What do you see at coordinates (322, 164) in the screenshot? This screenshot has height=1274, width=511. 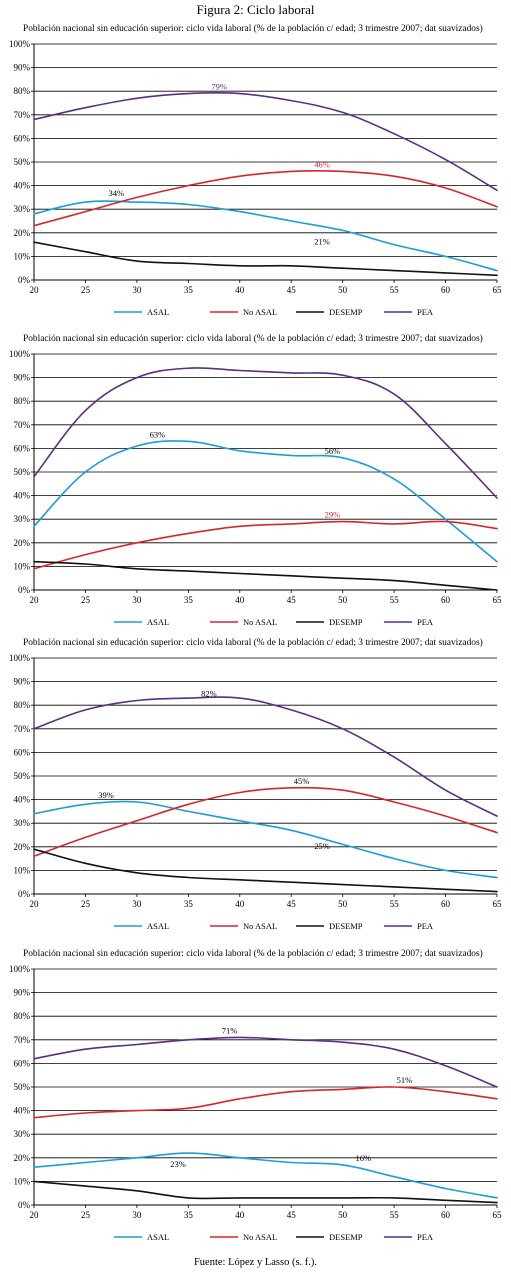 I see `data-label: 46%` at bounding box center [322, 164].